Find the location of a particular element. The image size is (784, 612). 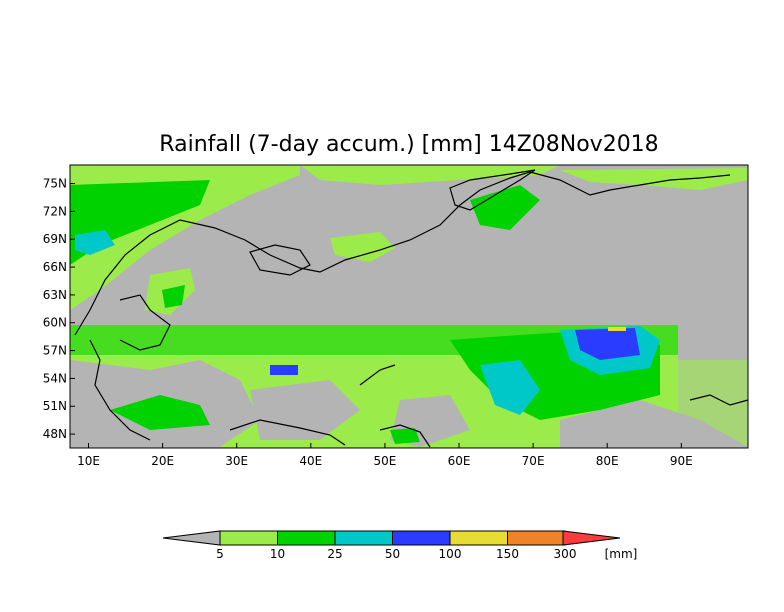

colorbar-boxes is located at coordinates (392, 538).